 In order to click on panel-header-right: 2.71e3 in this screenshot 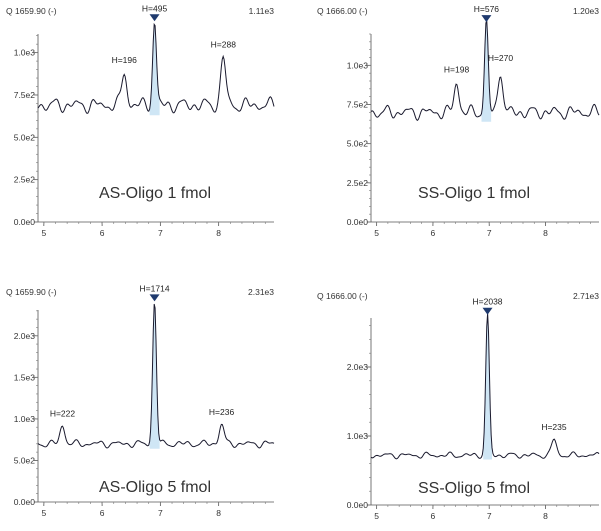, I will do `click(586, 296)`.